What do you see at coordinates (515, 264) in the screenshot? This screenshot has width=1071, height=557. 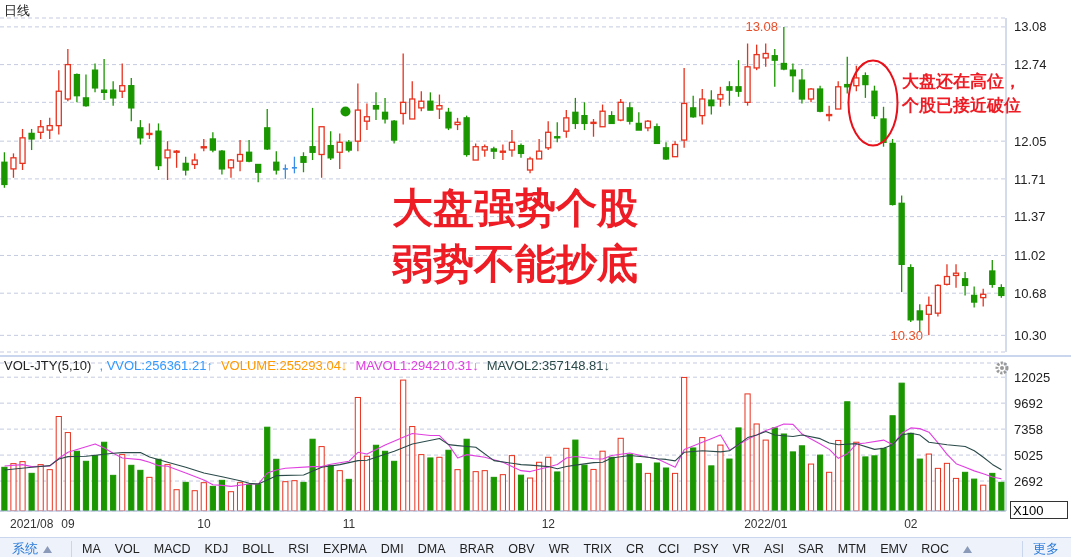 I see `annotation: 弱势不能抄底` at bounding box center [515, 264].